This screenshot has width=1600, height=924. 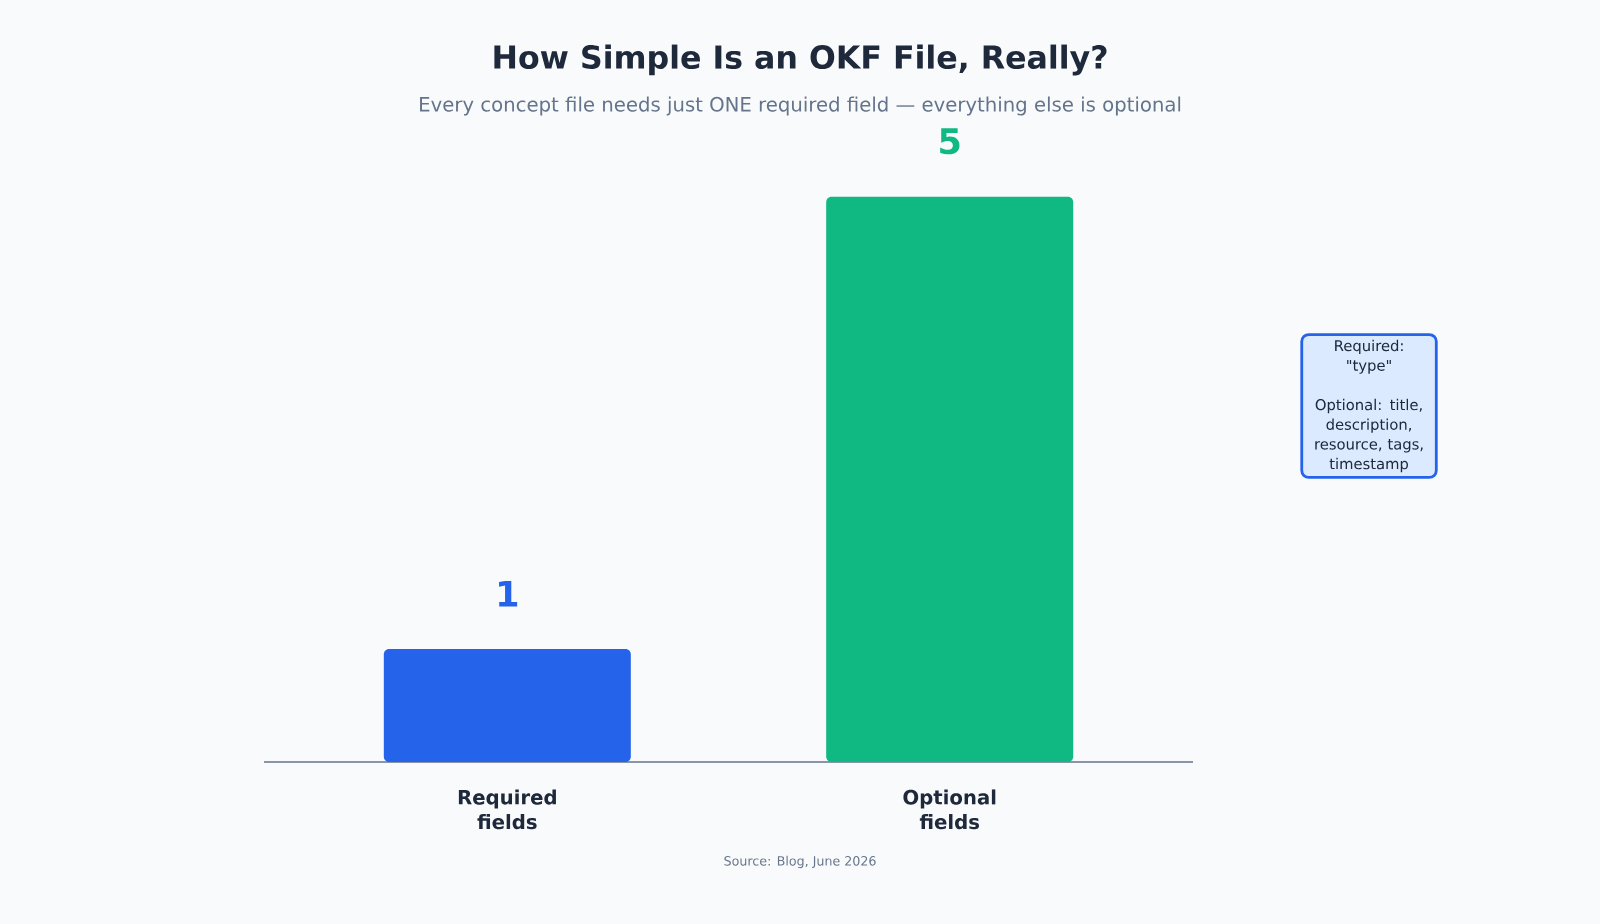 I want to click on x-tick-label: Optional fields, so click(x=949, y=809).